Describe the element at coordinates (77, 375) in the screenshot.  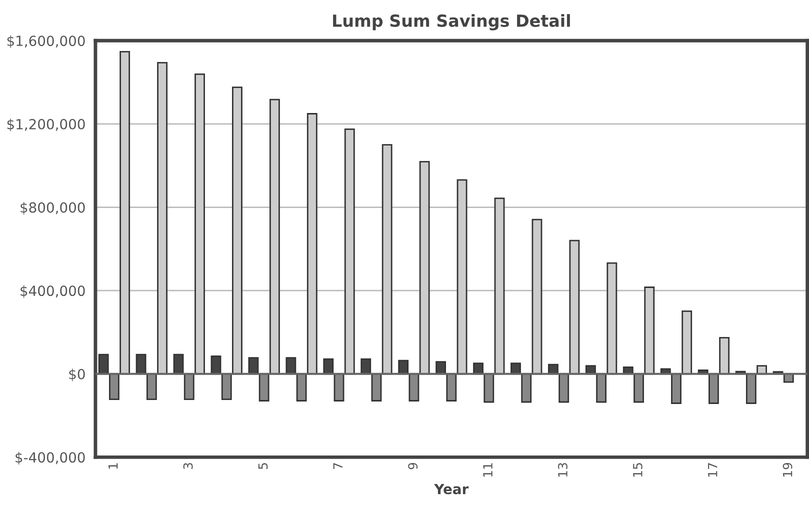
I see `y-tick-label: $0` at that location.